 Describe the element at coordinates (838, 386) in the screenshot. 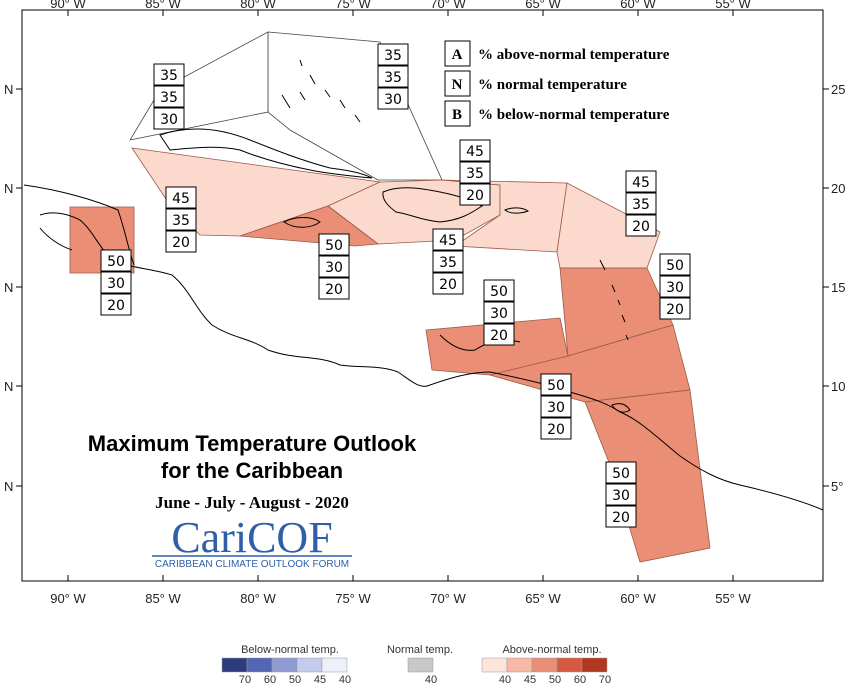

I see `y-tick-right: 10` at that location.